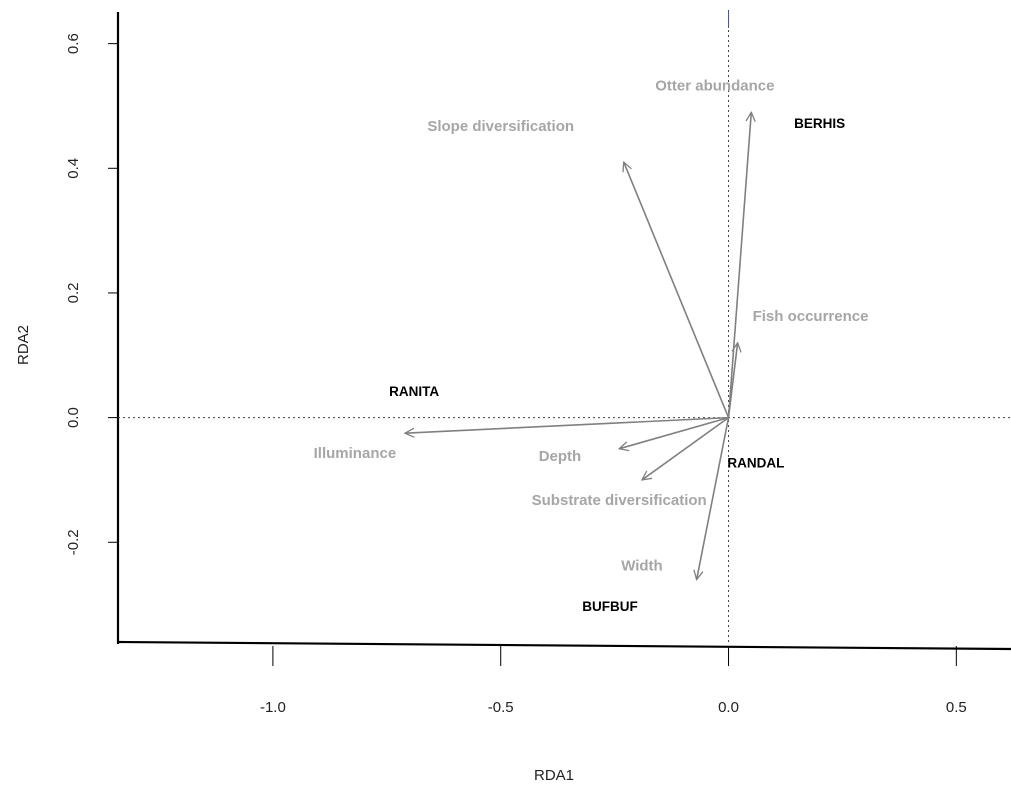 This screenshot has width=1011, height=789. What do you see at coordinates (956, 707) in the screenshot?
I see `x-tick-label: 0.5` at bounding box center [956, 707].